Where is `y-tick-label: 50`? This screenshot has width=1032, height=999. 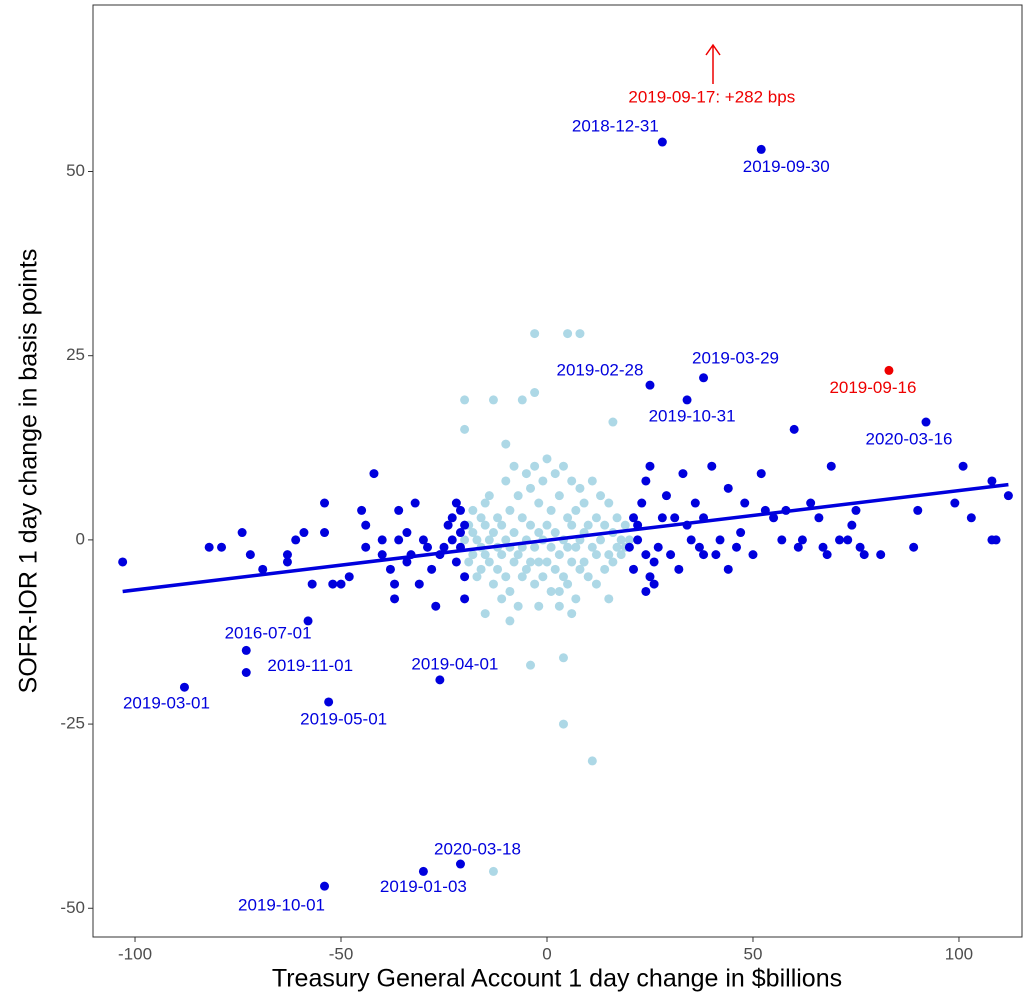
y-tick-label: 50 is located at coordinates (75, 170).